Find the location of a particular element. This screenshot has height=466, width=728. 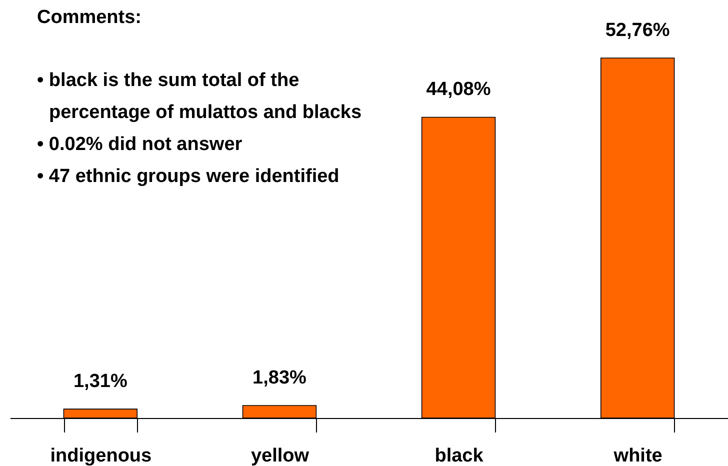

x-tick-label: indigenous is located at coordinates (101, 456).